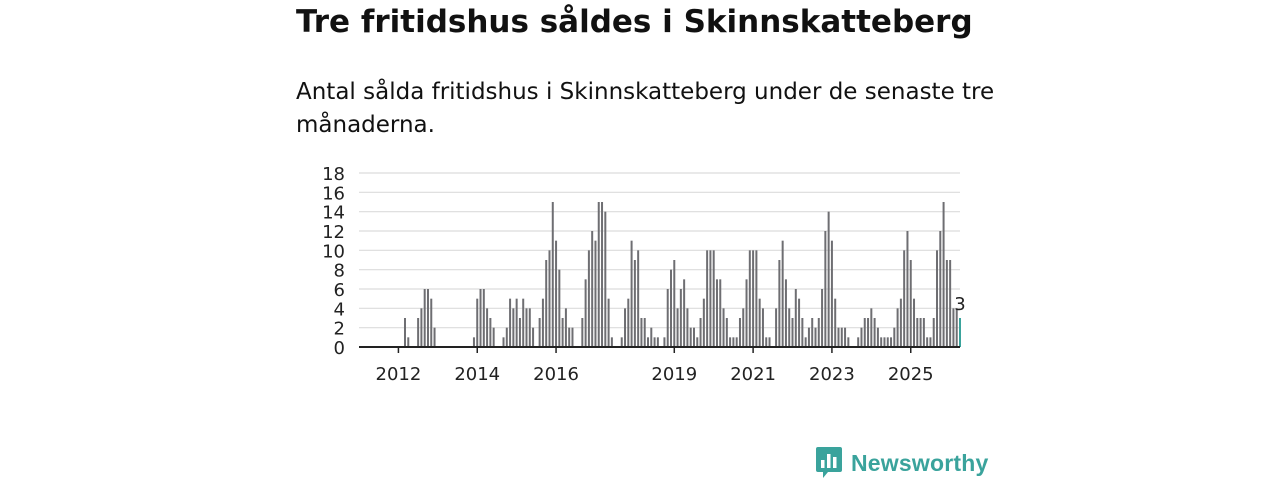 This screenshot has height=480, width=1280. I want to click on x-tick-label: 2012, so click(399, 374).